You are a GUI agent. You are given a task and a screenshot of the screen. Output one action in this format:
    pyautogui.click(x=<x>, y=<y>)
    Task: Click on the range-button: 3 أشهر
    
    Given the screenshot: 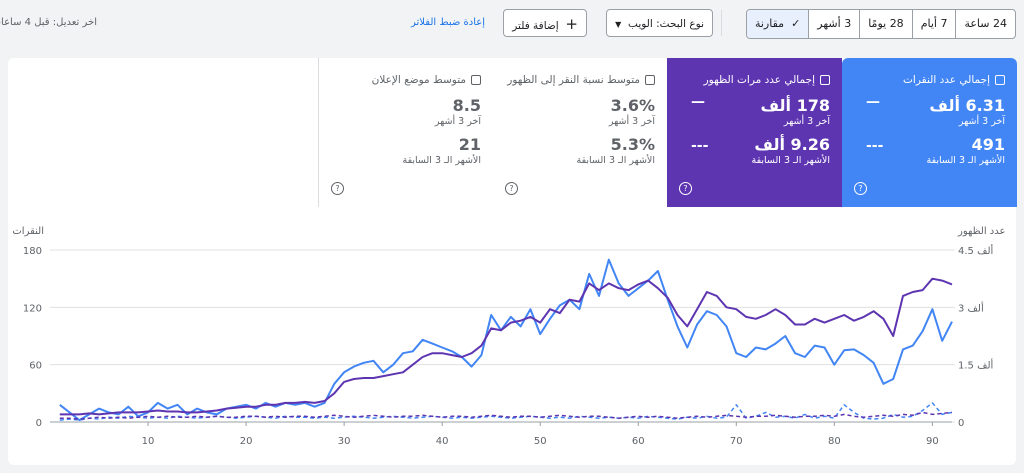 What is the action you would take?
    pyautogui.click(x=833, y=24)
    